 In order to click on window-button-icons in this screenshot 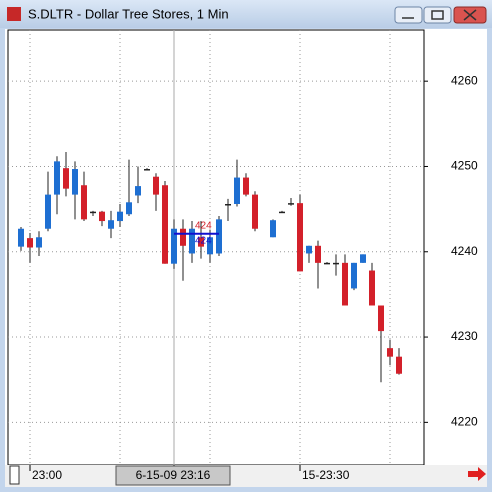, I will do `click(439, 15)`.